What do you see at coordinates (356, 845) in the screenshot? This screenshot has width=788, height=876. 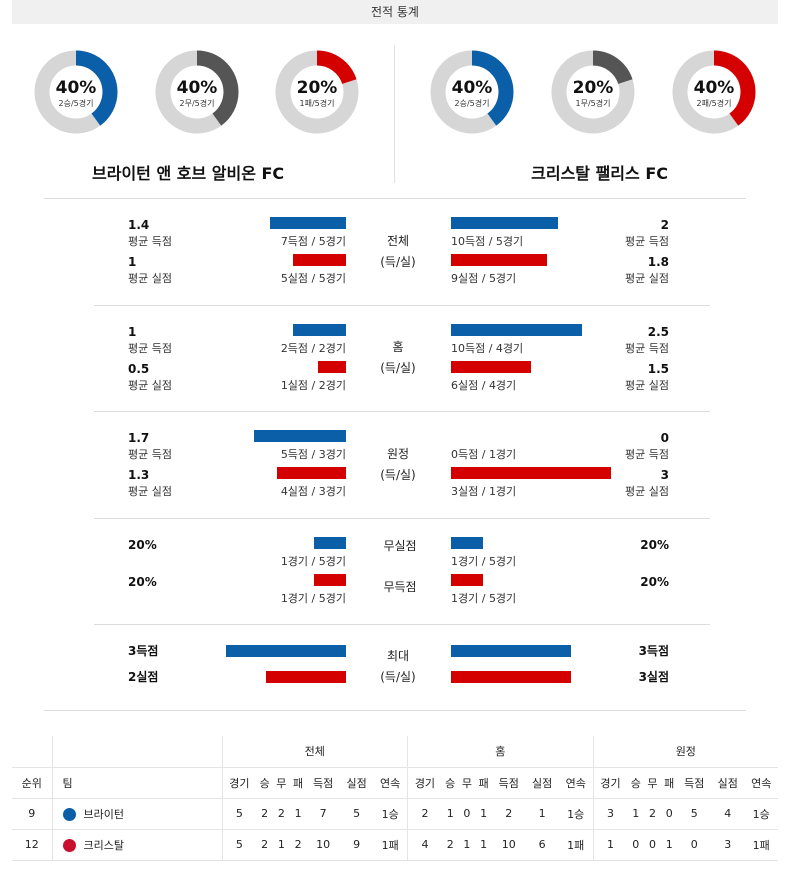 I see `stat-cell: 9` at bounding box center [356, 845].